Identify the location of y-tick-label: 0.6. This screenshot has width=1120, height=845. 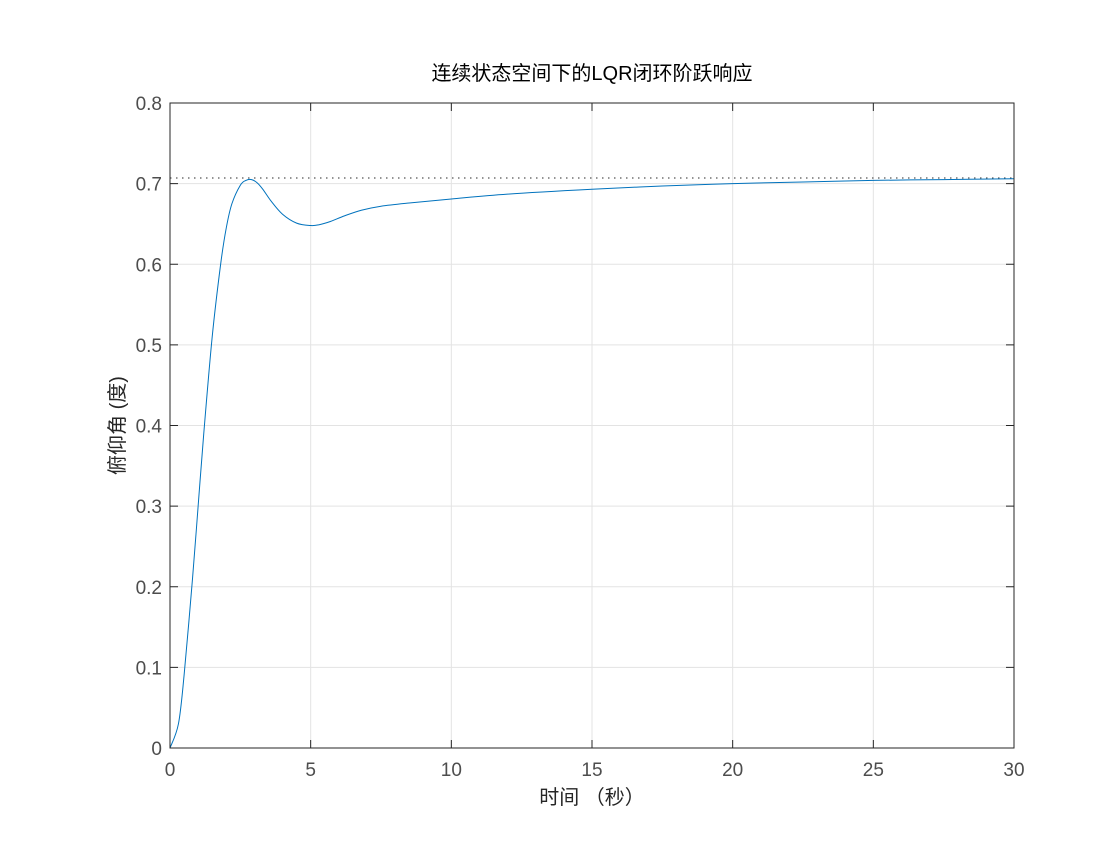
(149, 265).